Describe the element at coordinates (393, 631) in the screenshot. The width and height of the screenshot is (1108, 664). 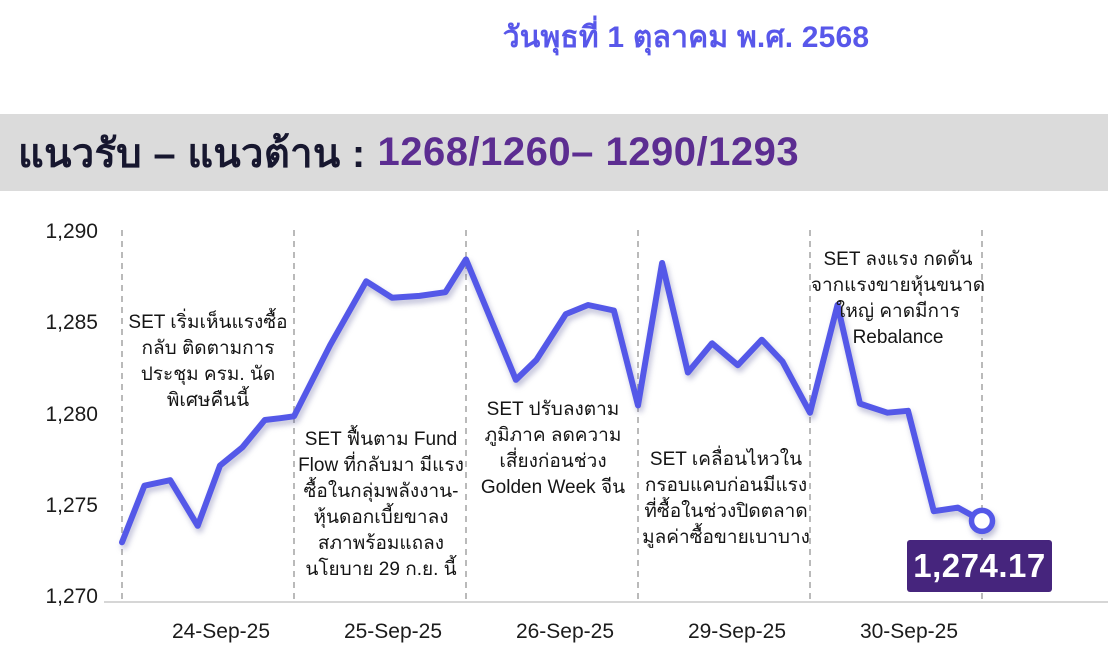
I see `x-axis-label: 25-Sep-25` at that location.